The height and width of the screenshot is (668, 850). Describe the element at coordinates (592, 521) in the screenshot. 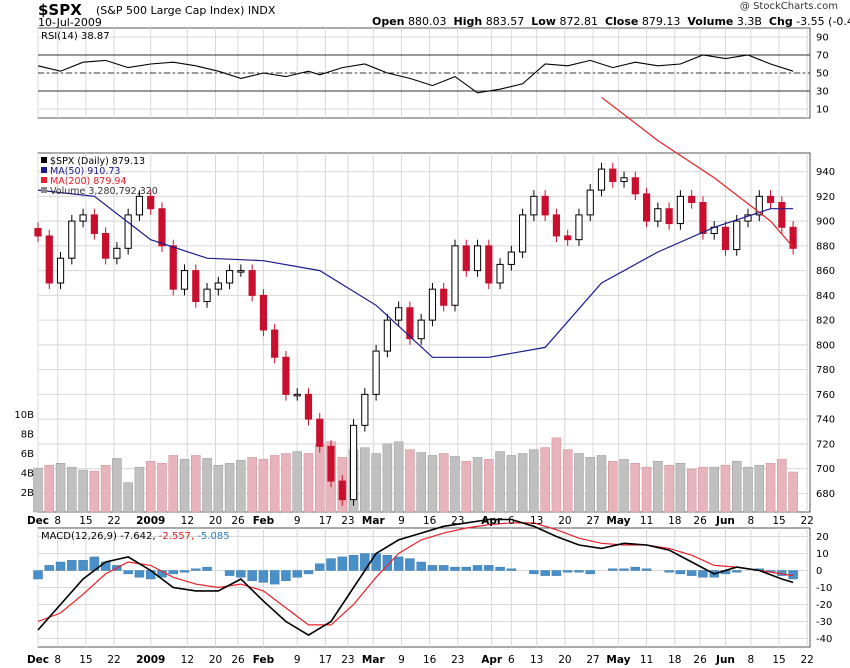

I see `x-tick-label: 27` at that location.